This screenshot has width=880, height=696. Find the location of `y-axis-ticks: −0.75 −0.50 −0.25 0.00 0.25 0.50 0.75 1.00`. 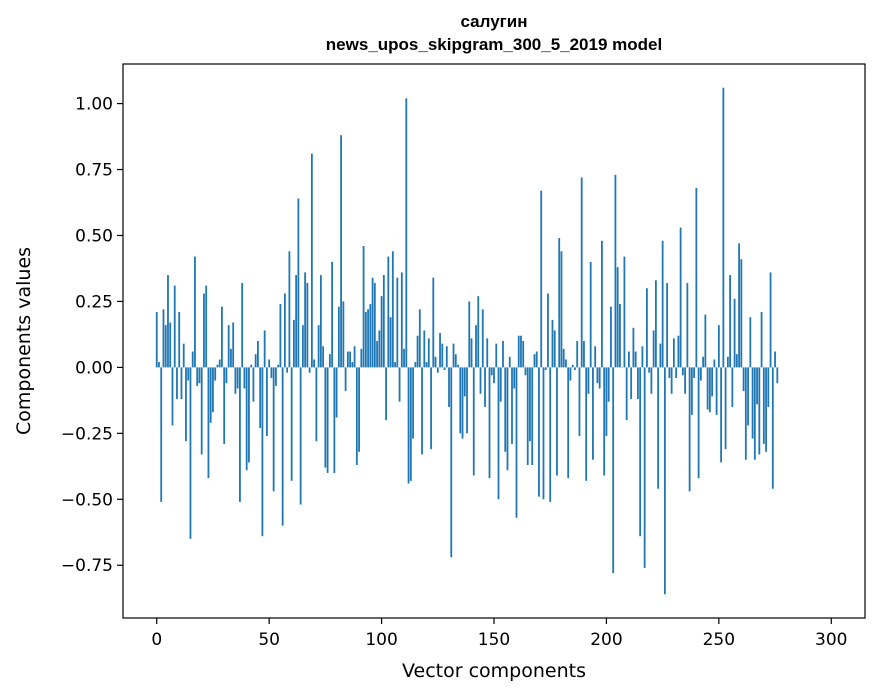

y-axis-ticks: −0.75 −0.50 −0.25 0.00 0.25 0.50 0.75 1.00 is located at coordinates (92, 335).